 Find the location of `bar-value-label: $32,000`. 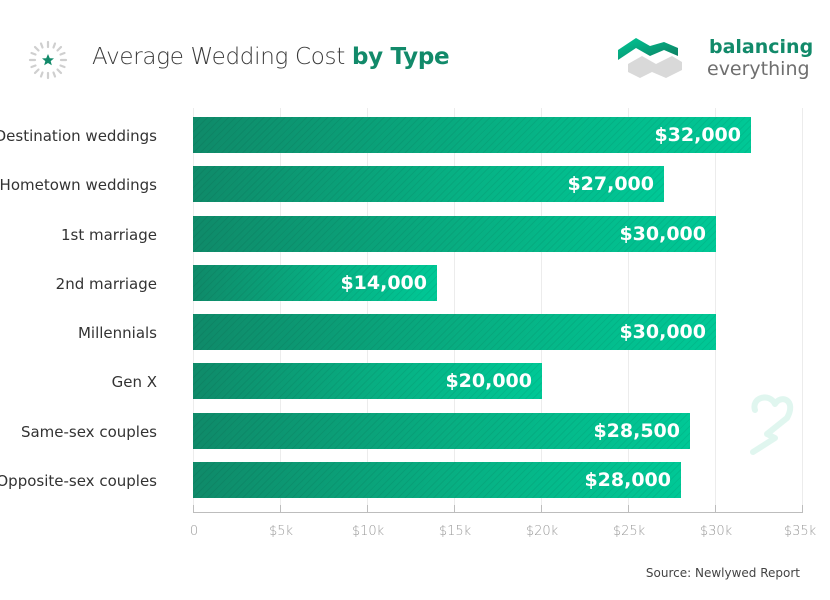

bar-value-label: $32,000 is located at coordinates (697, 135).